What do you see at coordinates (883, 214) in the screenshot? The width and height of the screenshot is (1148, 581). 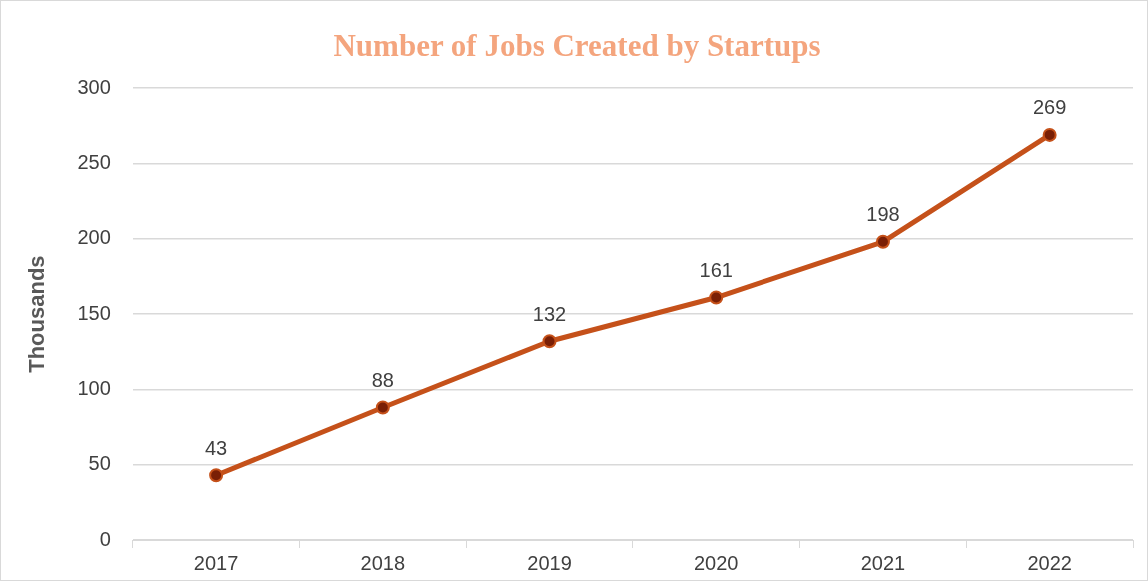 I see `data-label: 198` at bounding box center [883, 214].